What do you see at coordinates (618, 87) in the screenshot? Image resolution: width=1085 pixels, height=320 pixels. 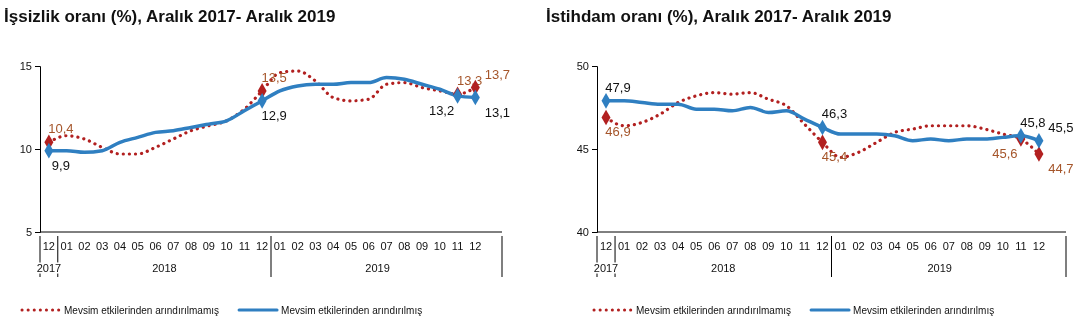 I see `data-label: 47,9` at bounding box center [618, 87].